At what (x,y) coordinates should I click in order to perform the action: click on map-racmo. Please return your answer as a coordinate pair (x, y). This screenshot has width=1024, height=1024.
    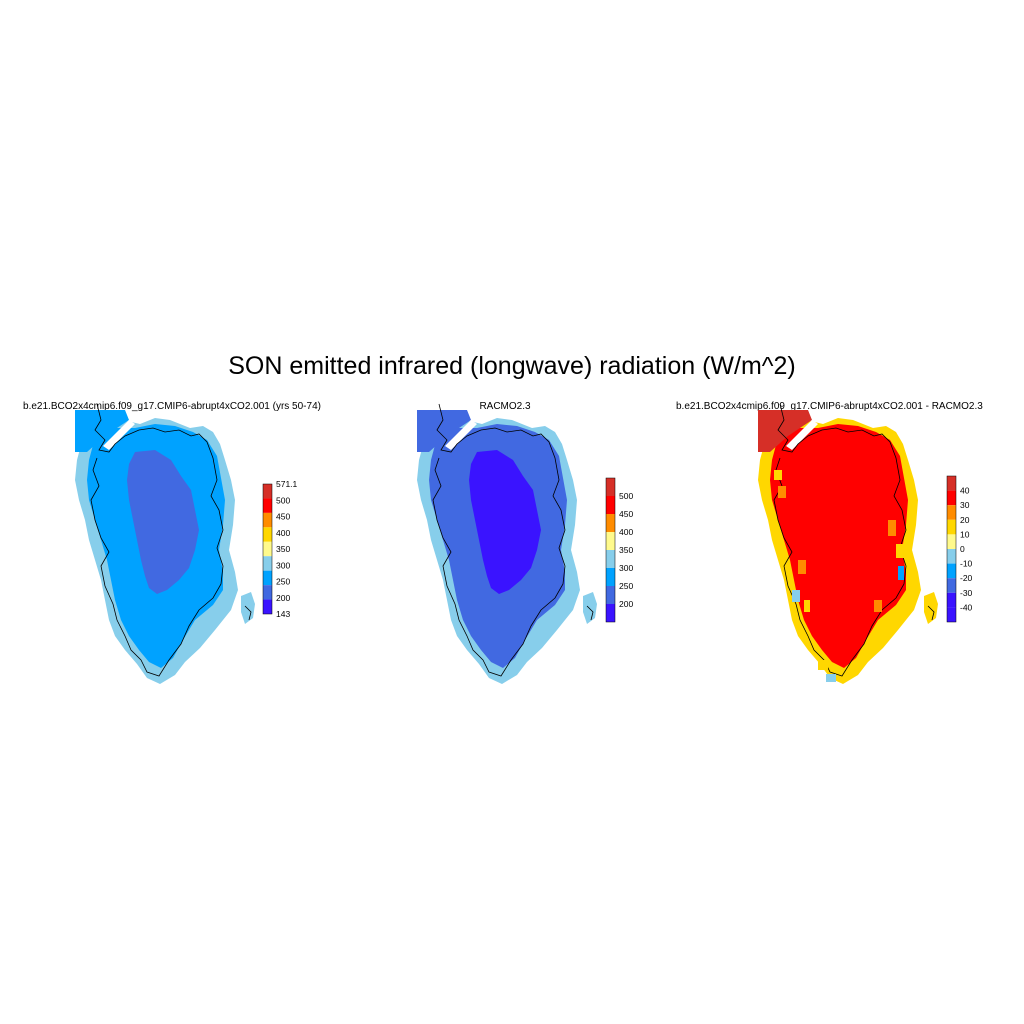
    Looking at the image, I should click on (507, 543).